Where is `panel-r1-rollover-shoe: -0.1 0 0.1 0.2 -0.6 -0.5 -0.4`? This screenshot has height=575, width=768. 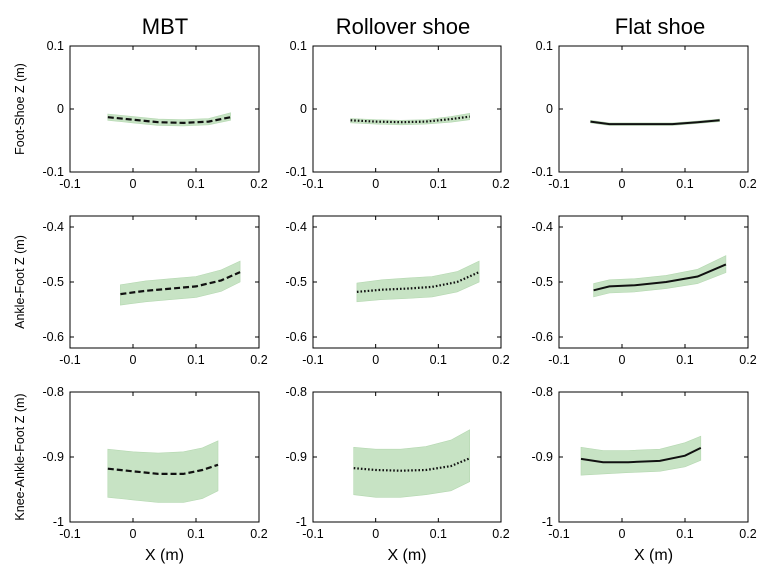
panel-r1-rollover-shoe: -0.1 0 0.1 0.2 -0.6 -0.5 -0.4 is located at coordinates (397, 291).